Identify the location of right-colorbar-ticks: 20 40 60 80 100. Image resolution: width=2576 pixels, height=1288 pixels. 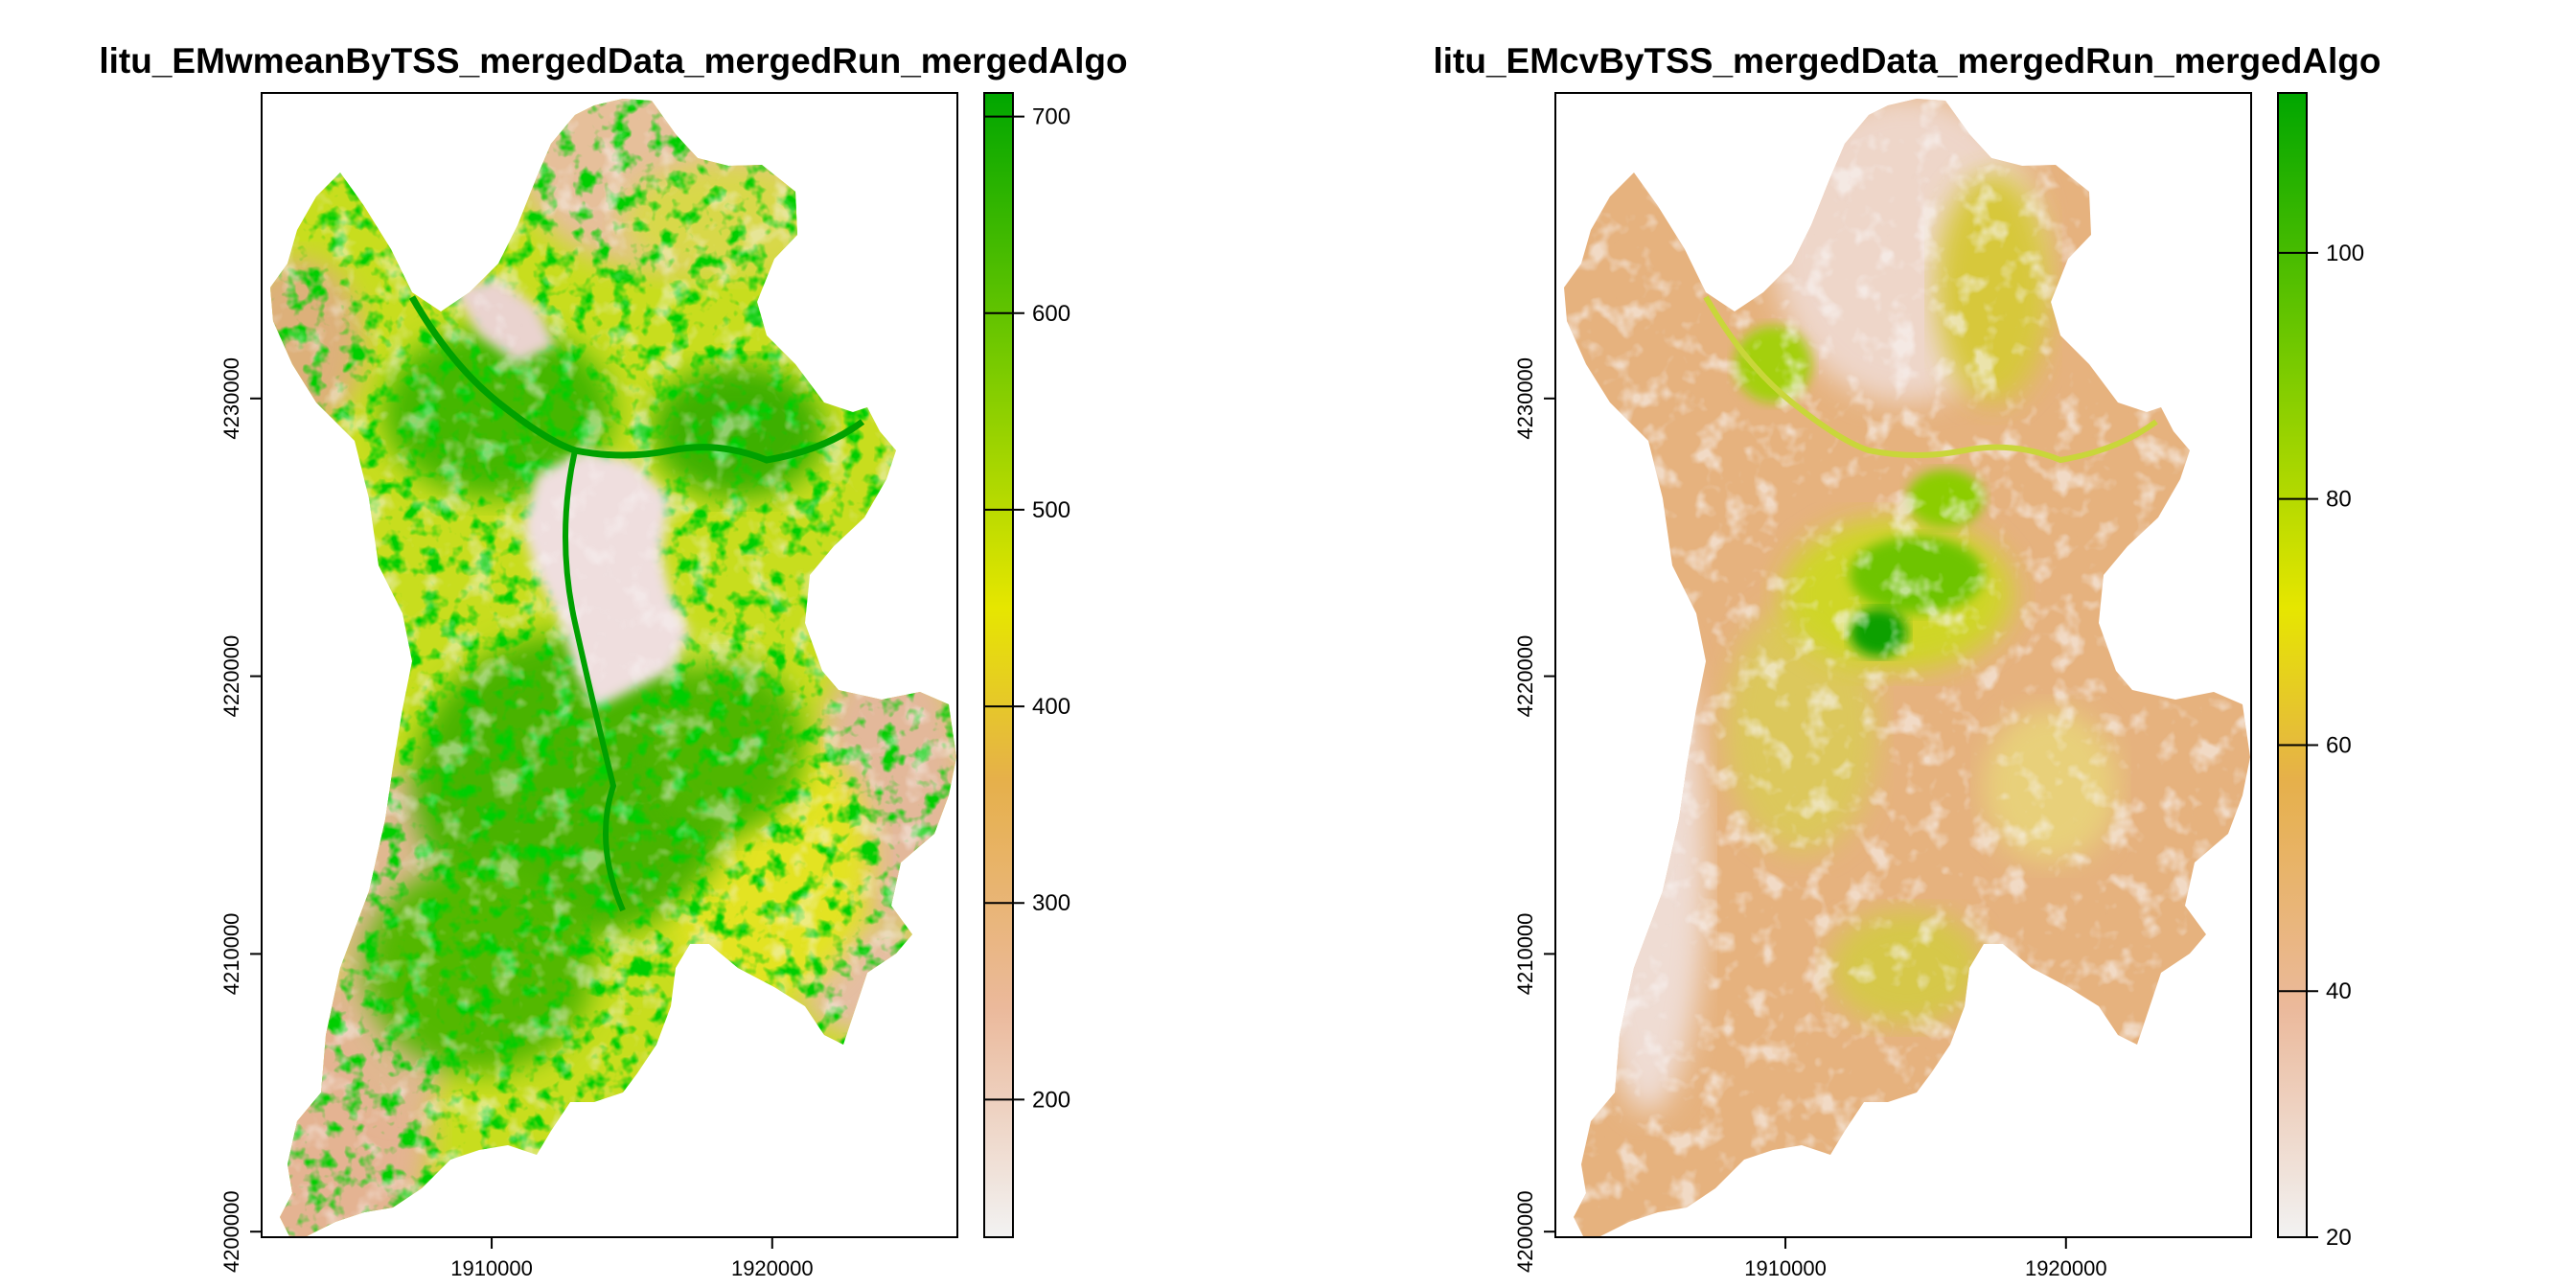
(2321, 746).